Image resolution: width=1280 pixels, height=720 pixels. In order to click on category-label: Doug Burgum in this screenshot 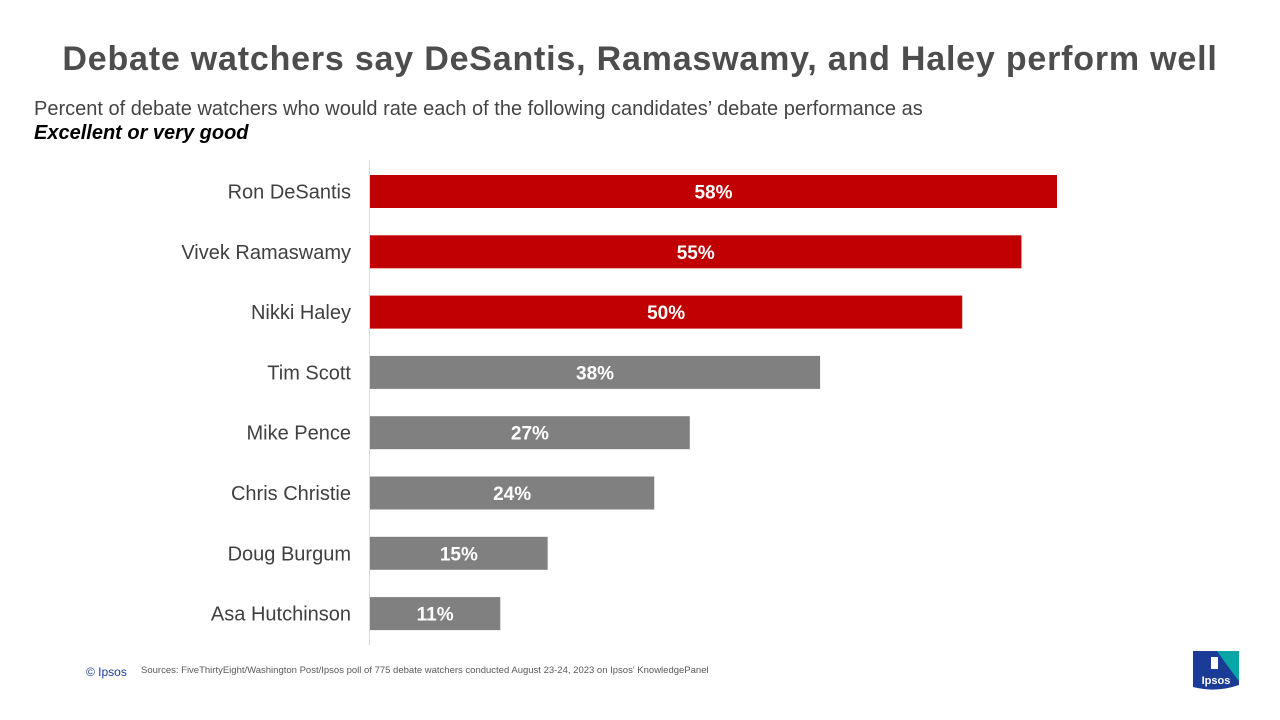, I will do `click(289, 554)`.